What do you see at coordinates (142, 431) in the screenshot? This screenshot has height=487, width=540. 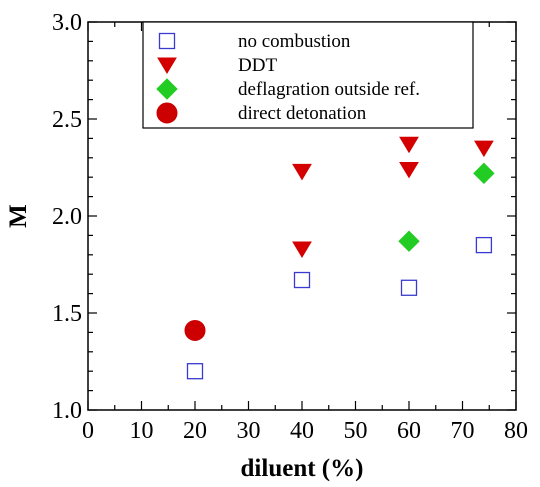 I see `x-tick-label: 10` at bounding box center [142, 431].